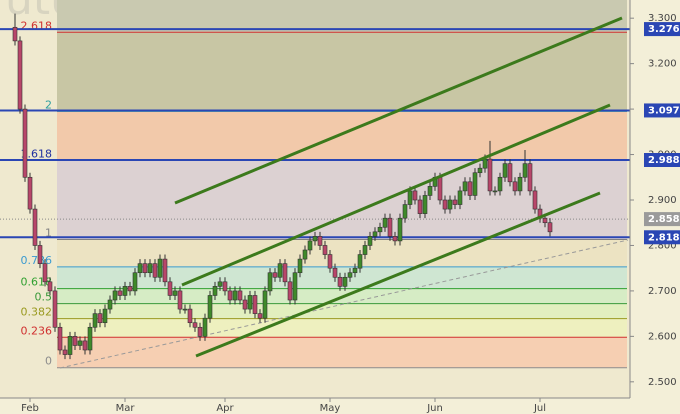  What do you see at coordinates (330, 408) in the screenshot?
I see `x-tick-label: May` at bounding box center [330, 408].